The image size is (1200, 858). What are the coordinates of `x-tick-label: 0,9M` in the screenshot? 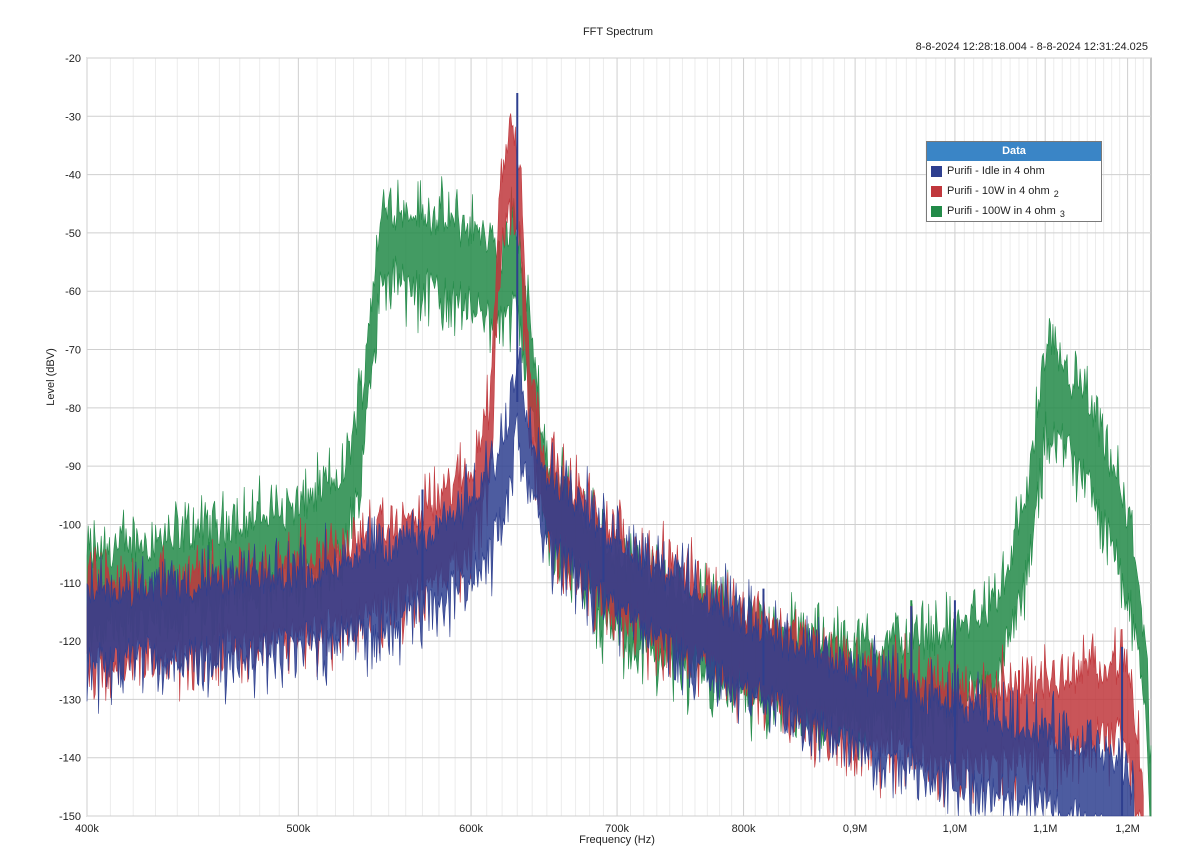 It's located at (855, 829).